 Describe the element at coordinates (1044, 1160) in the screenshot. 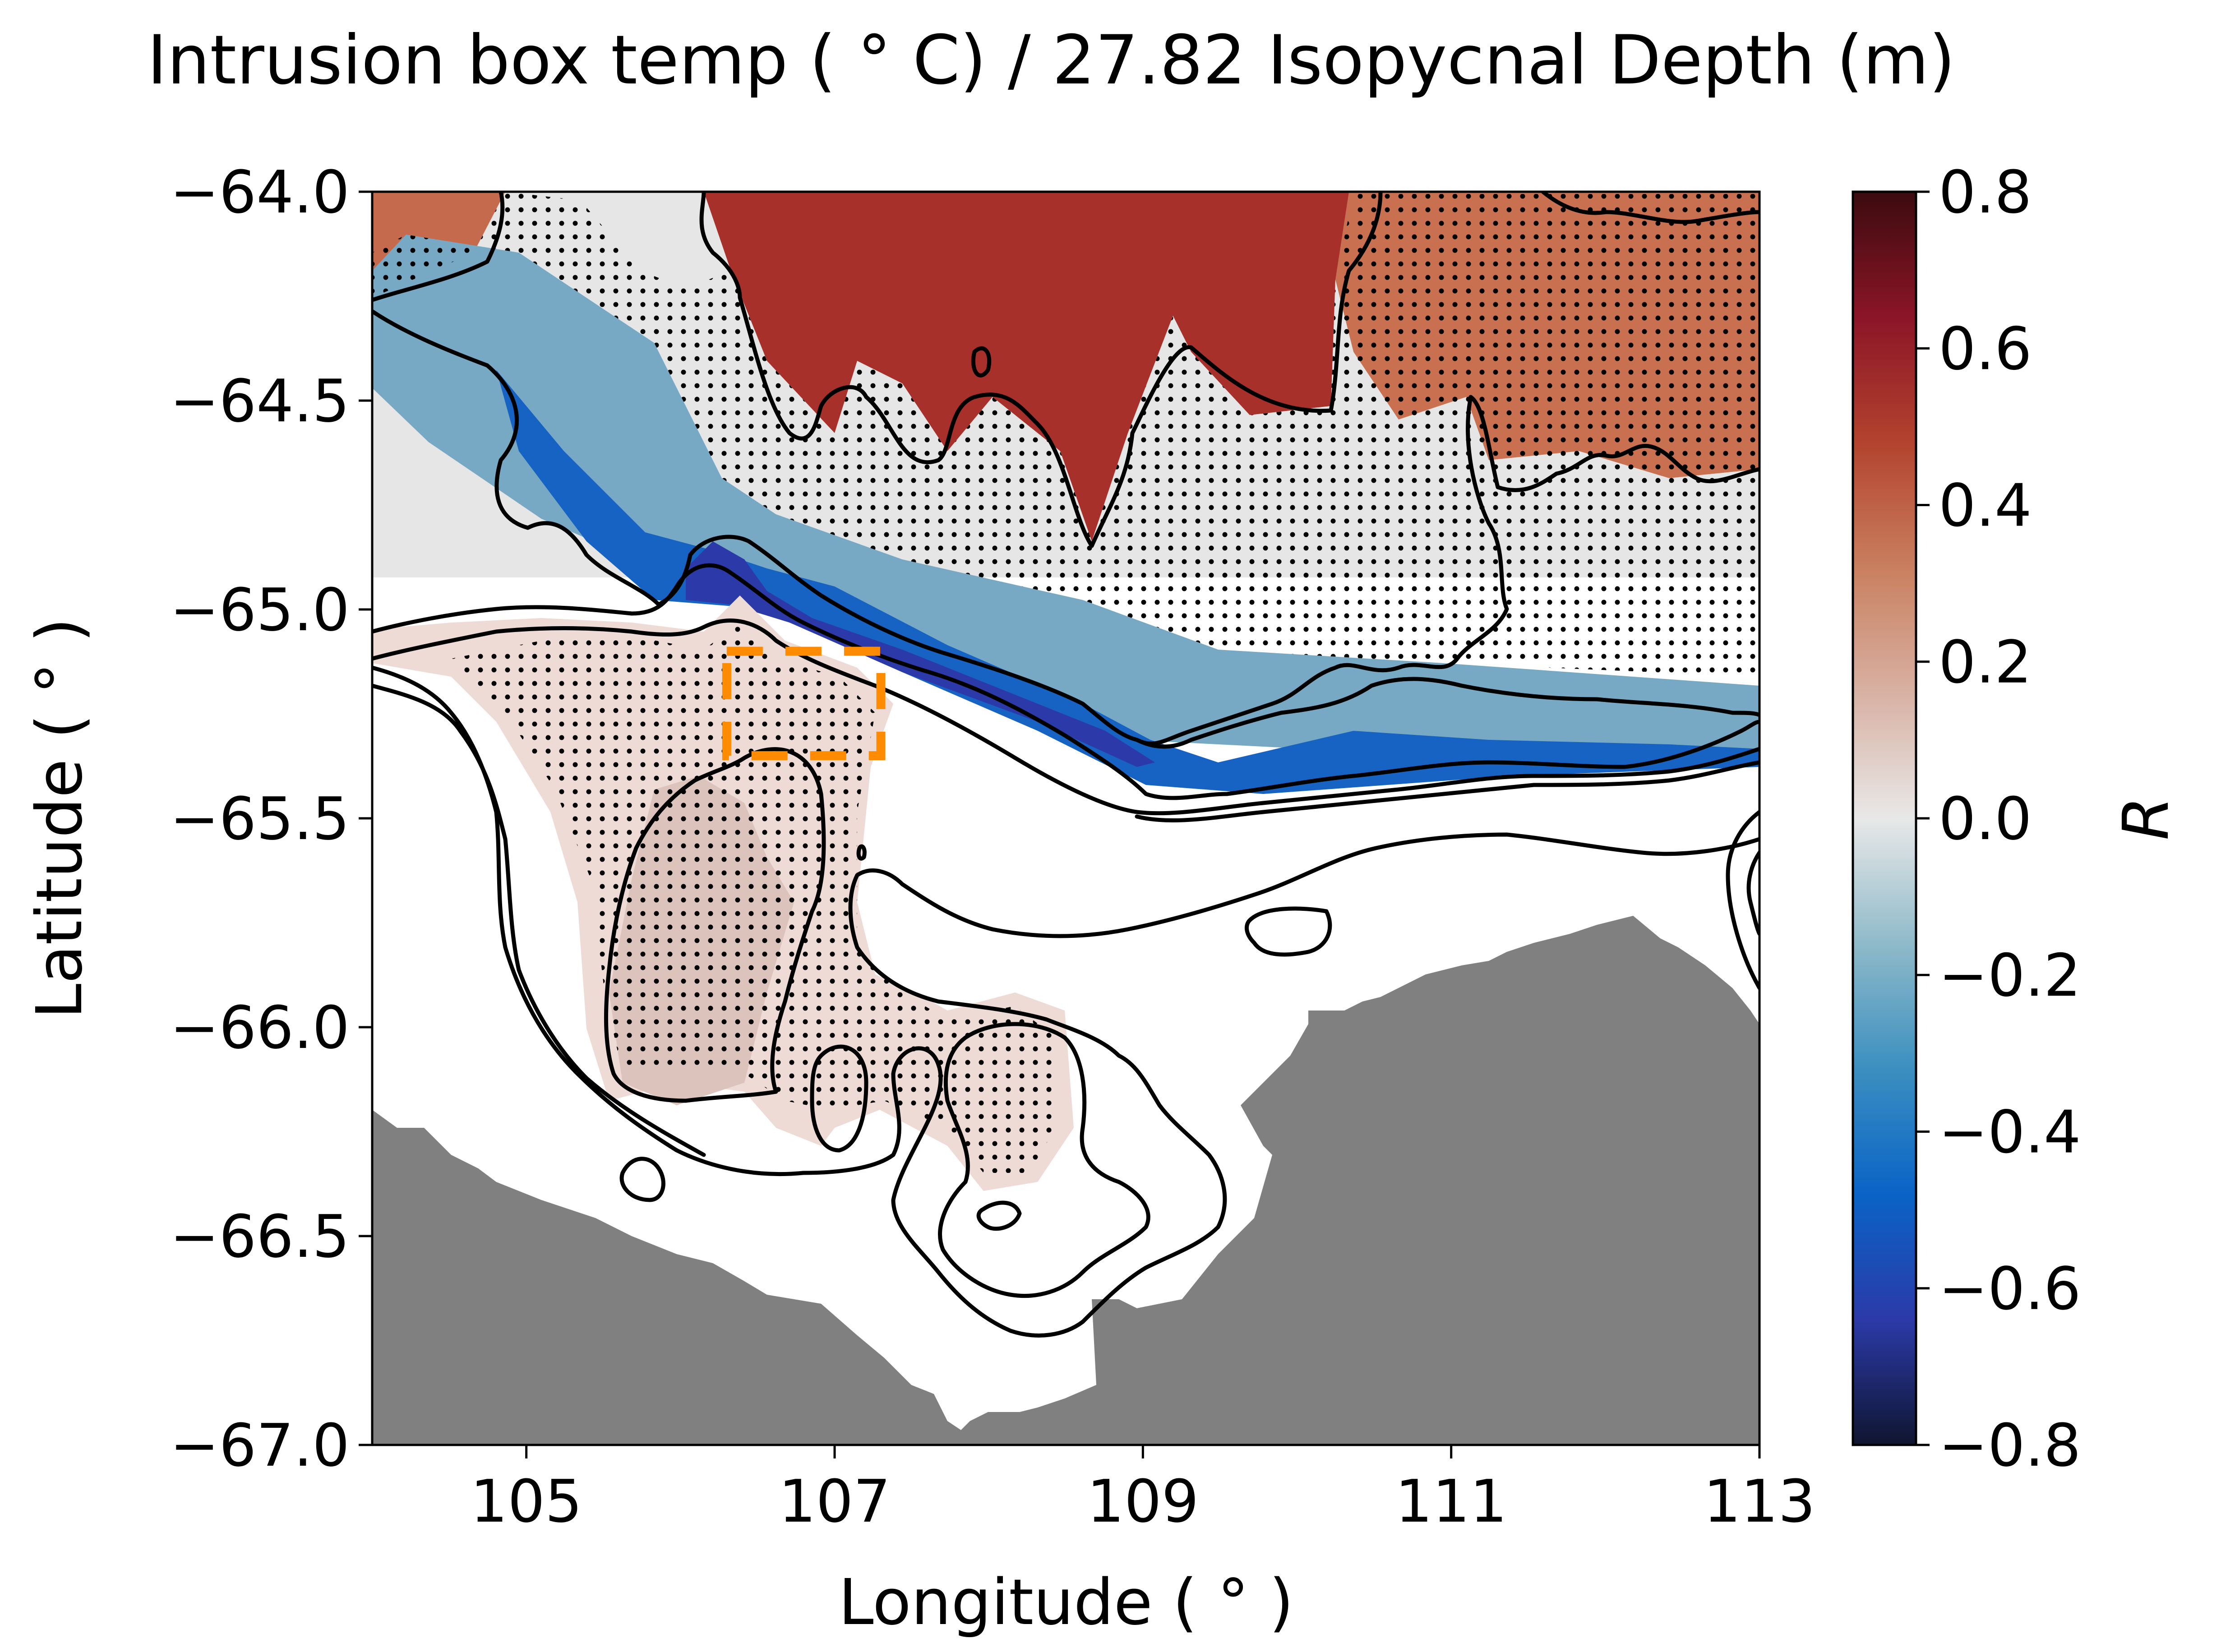

I see `contour-trough` at that location.